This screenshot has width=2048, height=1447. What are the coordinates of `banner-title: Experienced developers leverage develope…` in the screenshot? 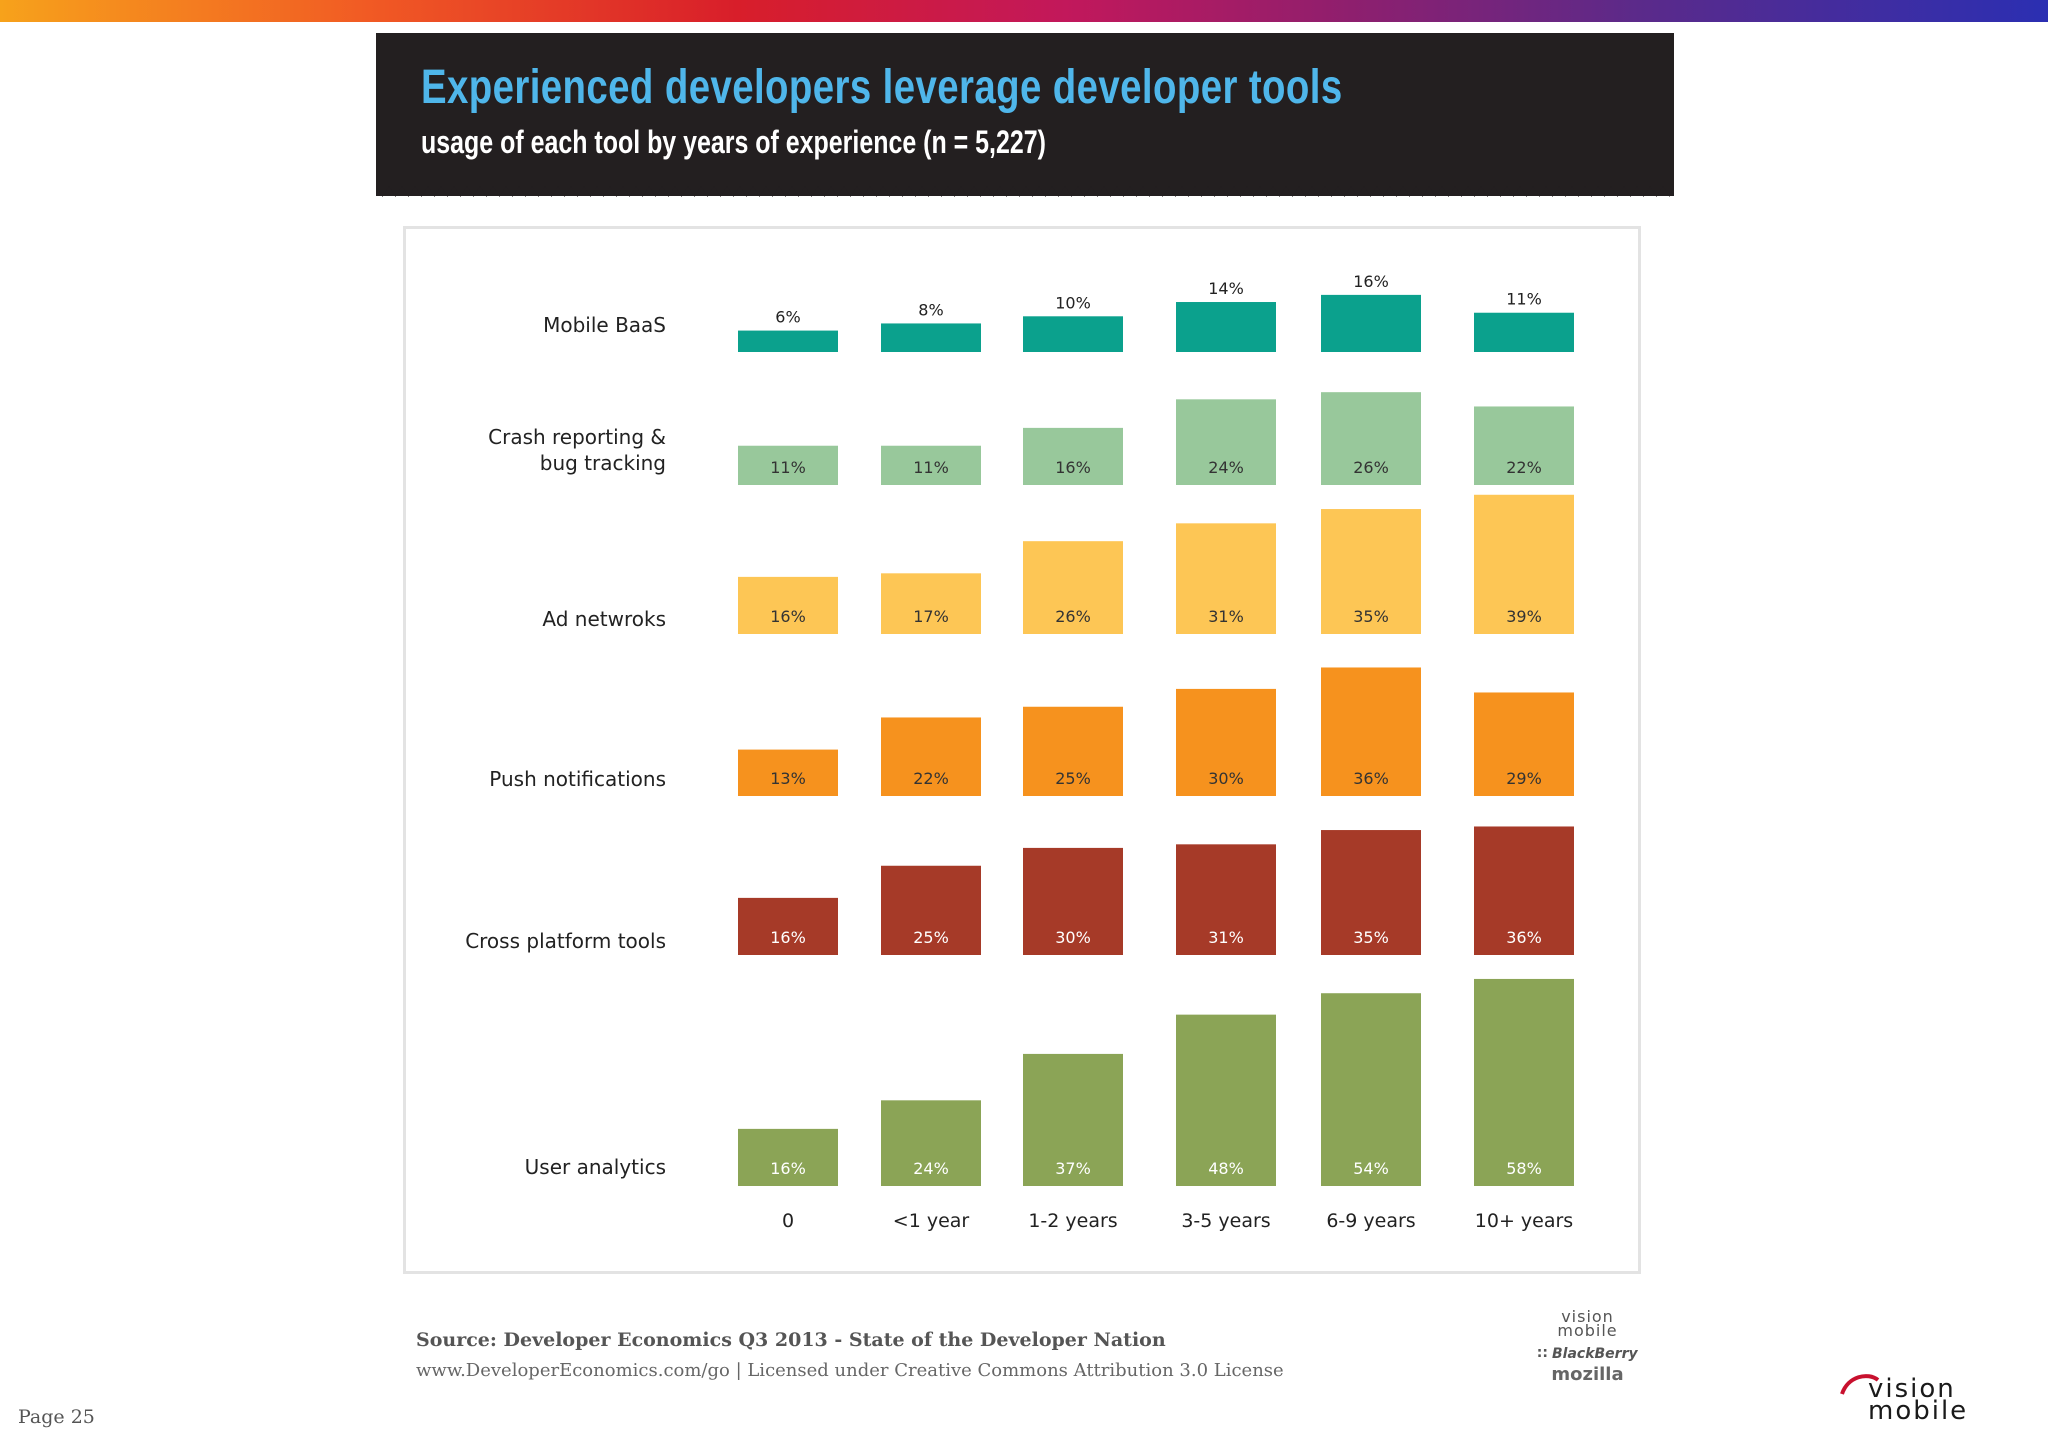 It's located at (882, 87).